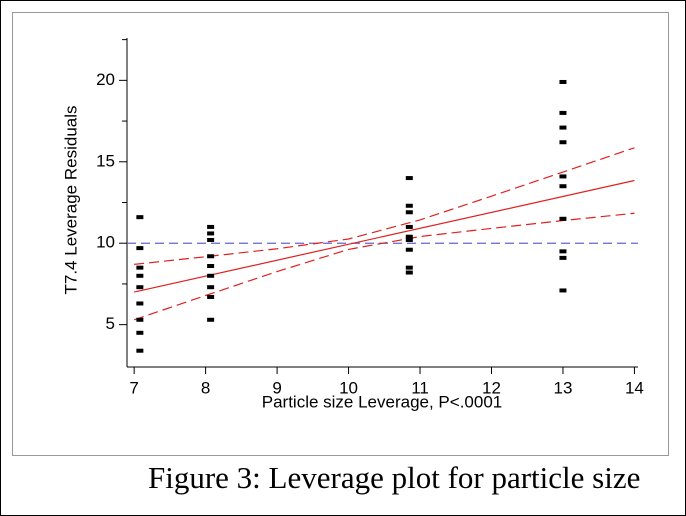 The height and width of the screenshot is (516, 686). What do you see at coordinates (105, 160) in the screenshot?
I see `y-tick-label: 15` at bounding box center [105, 160].